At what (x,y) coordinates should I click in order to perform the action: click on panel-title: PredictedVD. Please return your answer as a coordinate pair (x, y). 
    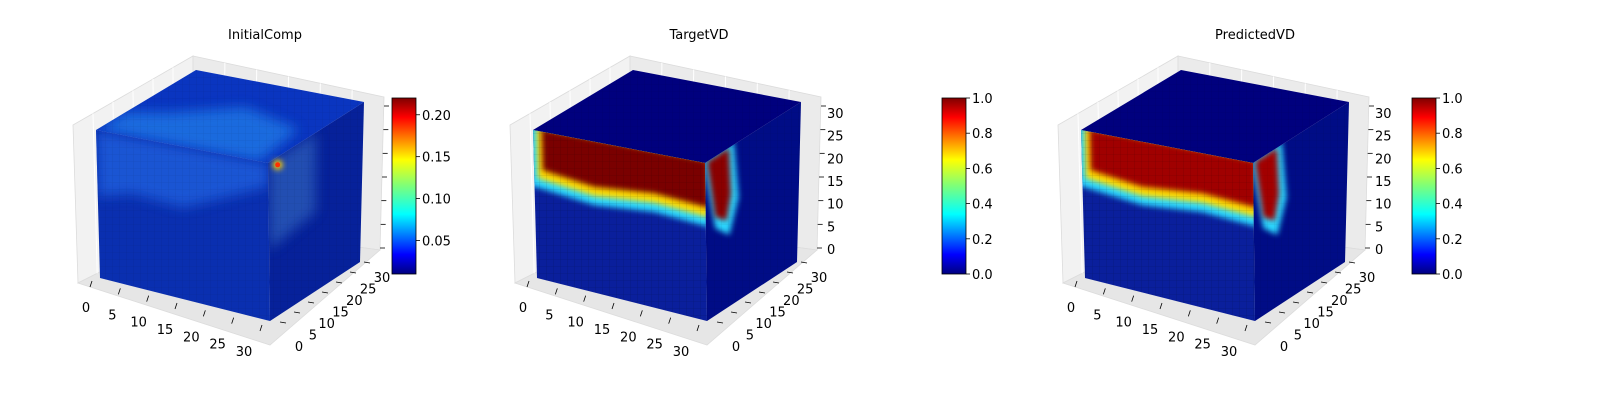
    Looking at the image, I should click on (1255, 35).